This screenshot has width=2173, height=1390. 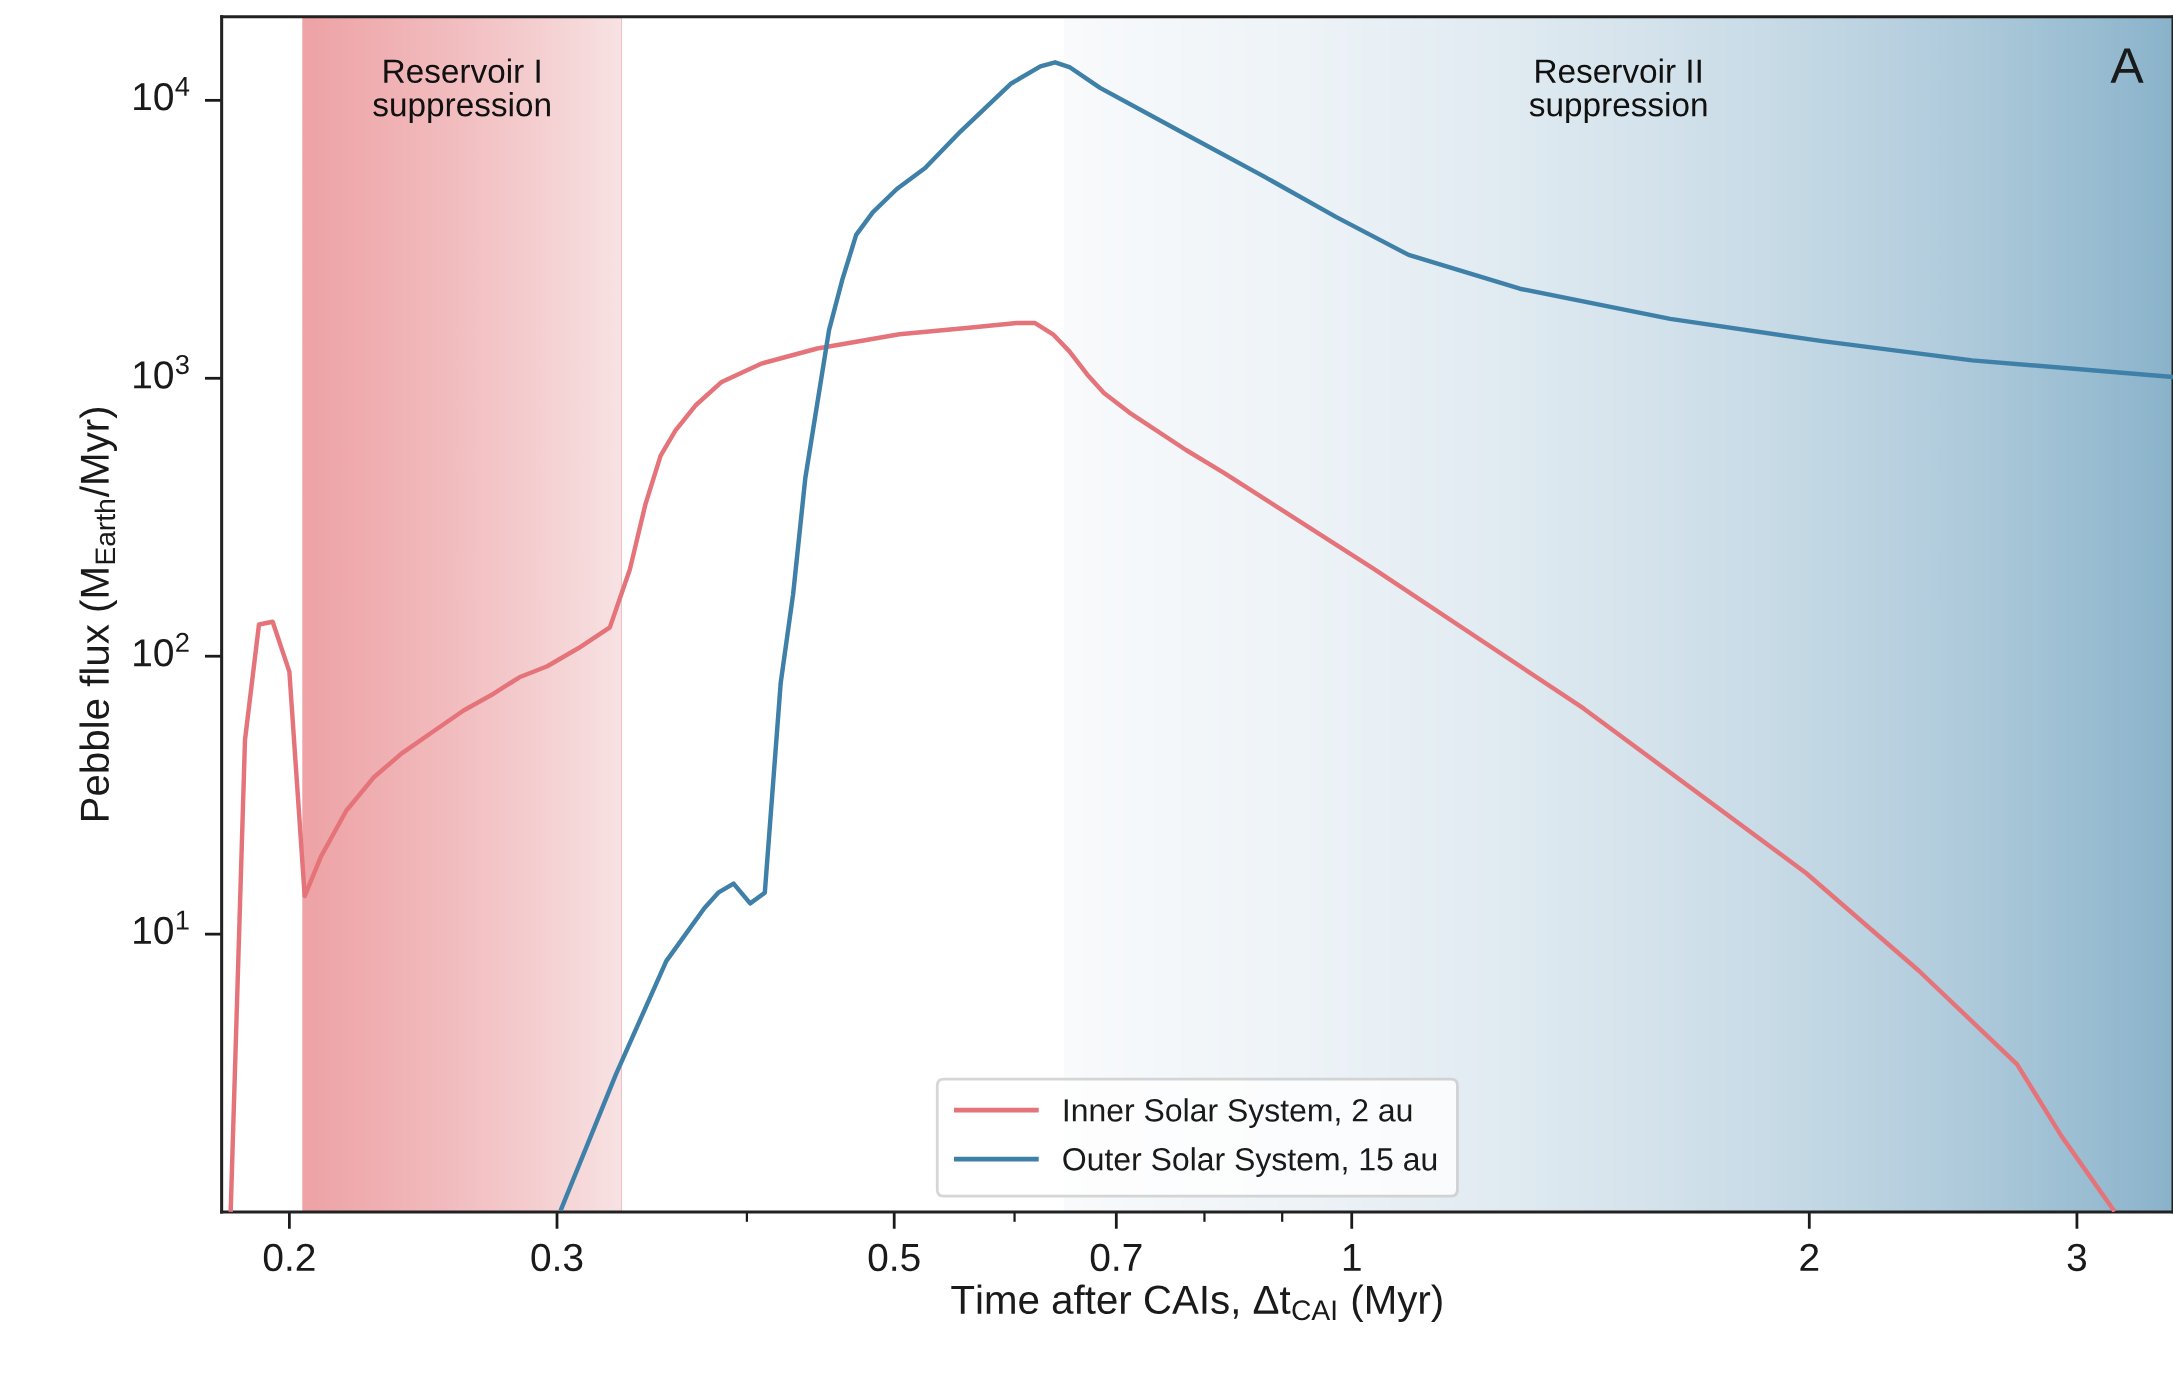 What do you see at coordinates (894, 1257) in the screenshot?
I see `x-tick-label: 0.5` at bounding box center [894, 1257].